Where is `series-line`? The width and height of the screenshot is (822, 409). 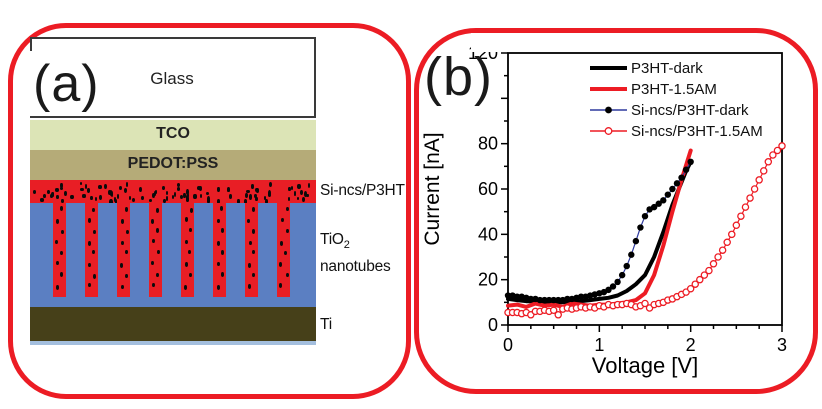 series-line is located at coordinates (599, 232).